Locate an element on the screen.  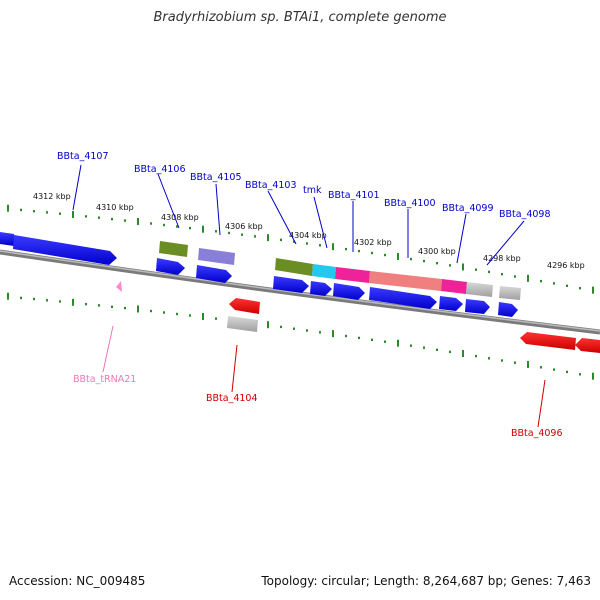
tick-label: 4310 kbp is located at coordinates (115, 207).